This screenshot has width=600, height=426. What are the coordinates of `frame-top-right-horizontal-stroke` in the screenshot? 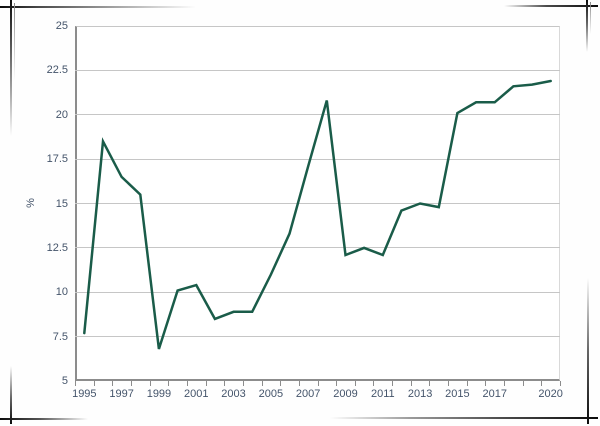 It's located at (551, 6).